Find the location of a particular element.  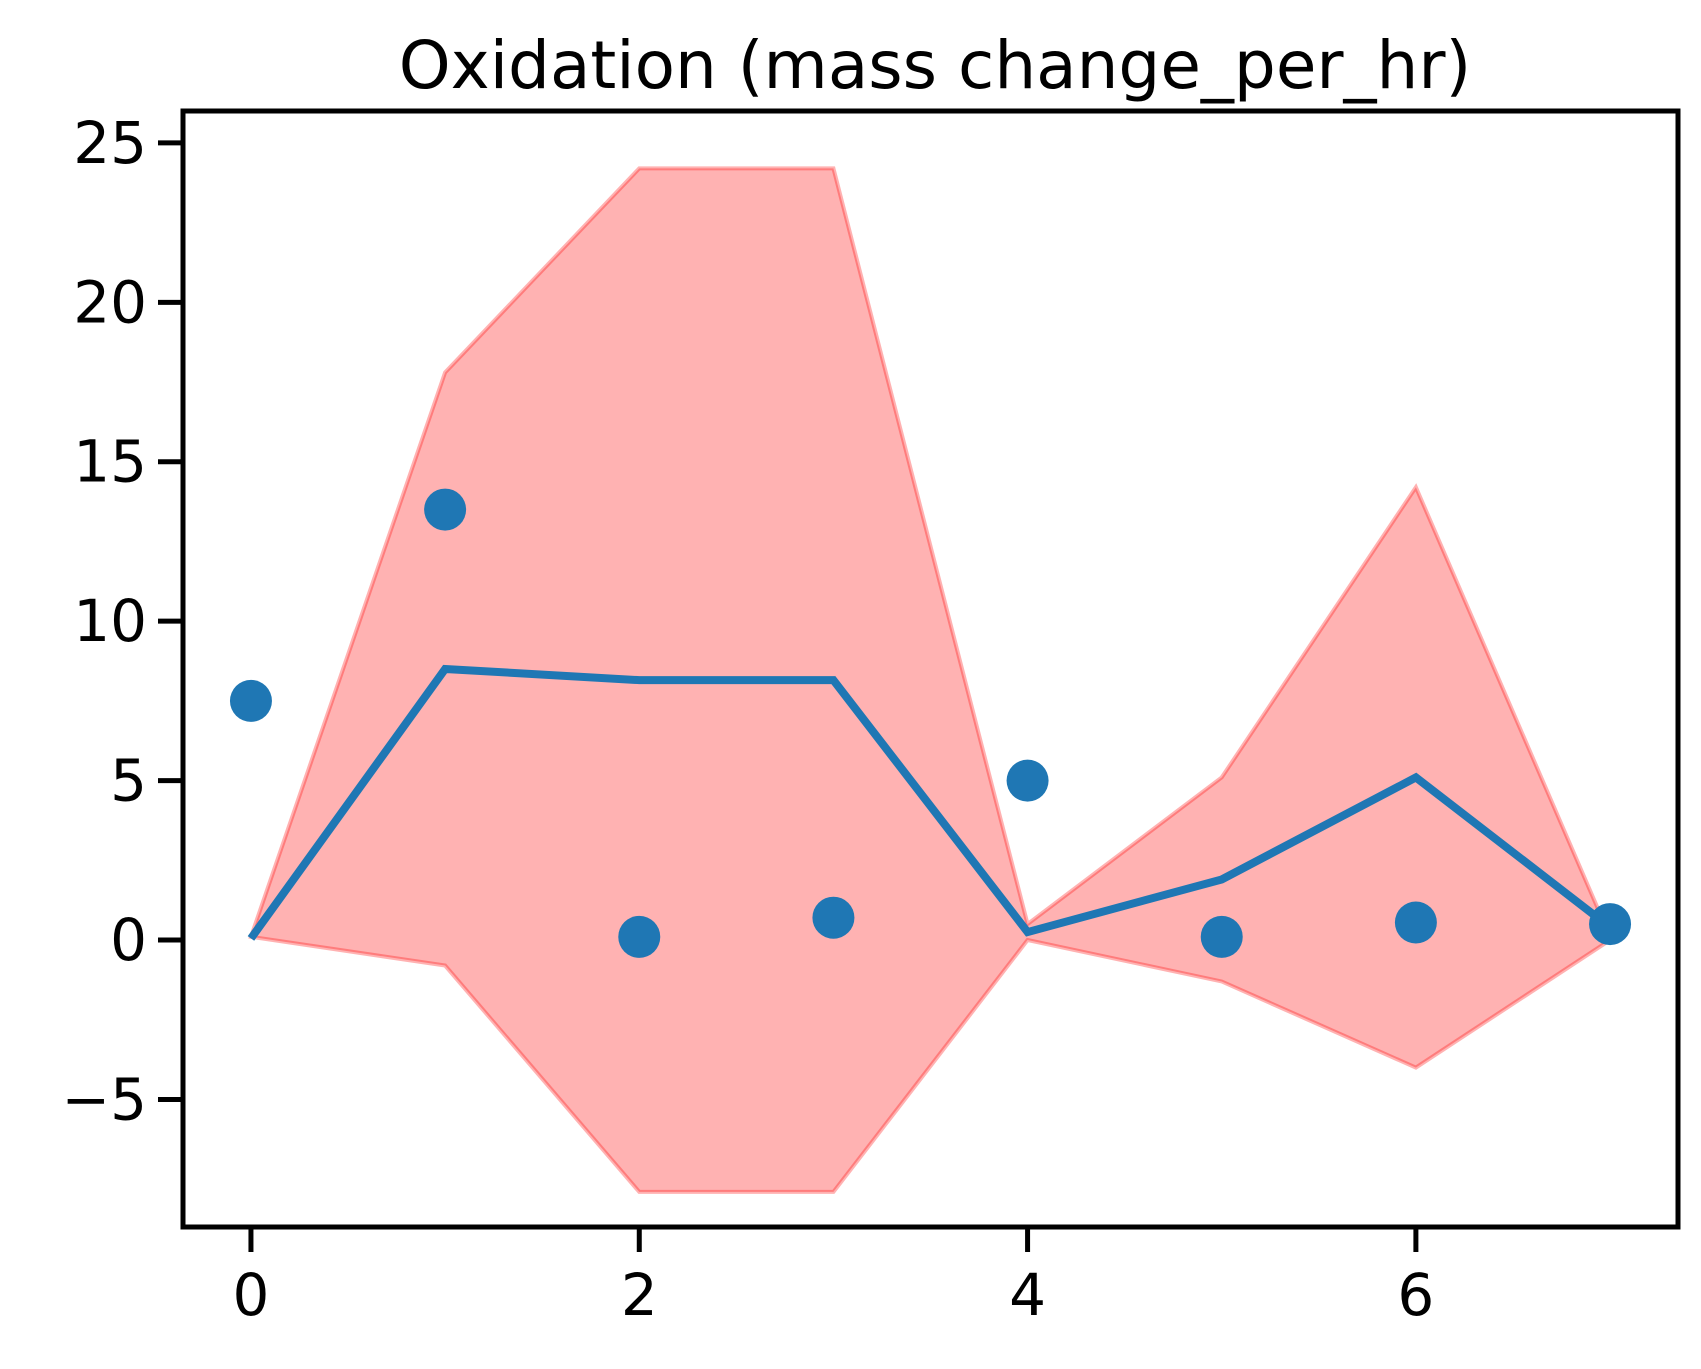

x-tick-label: 0 is located at coordinates (251, 1295).